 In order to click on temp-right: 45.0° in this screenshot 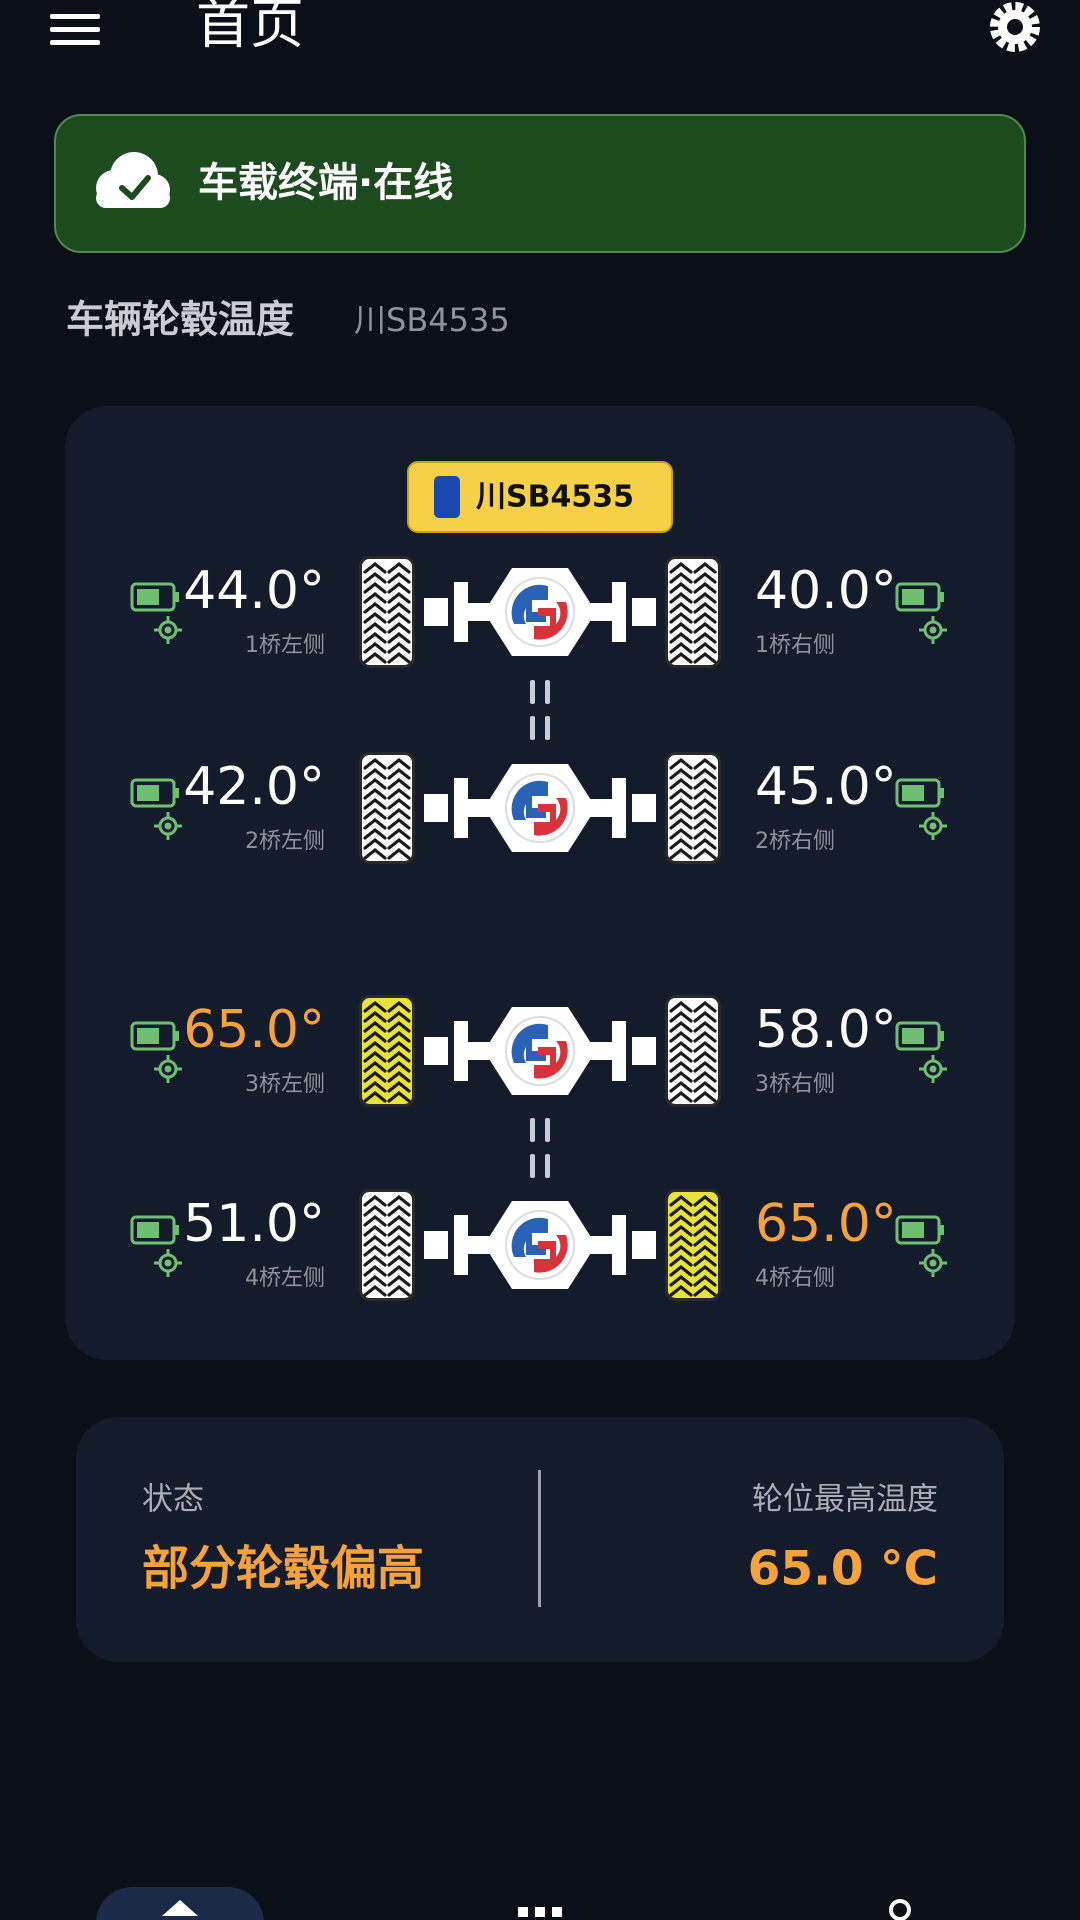, I will do `click(826, 787)`.